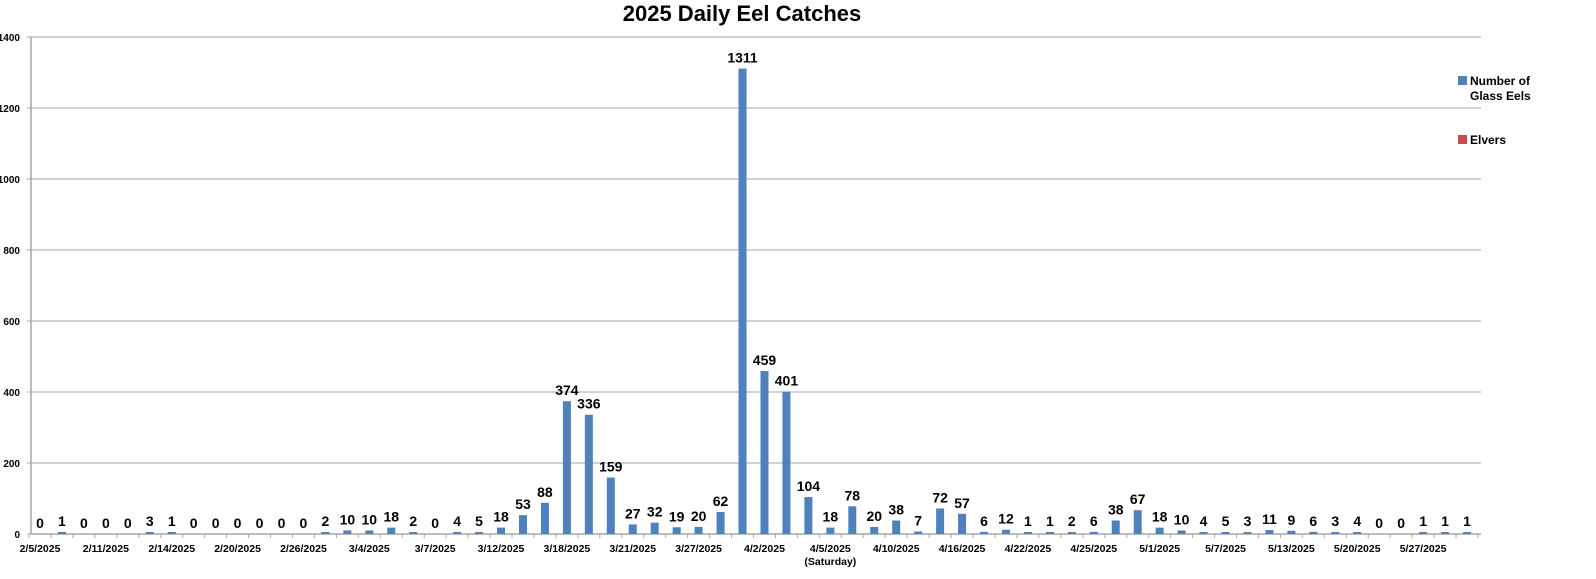  I want to click on y-tick-label: 1000, so click(10, 180).